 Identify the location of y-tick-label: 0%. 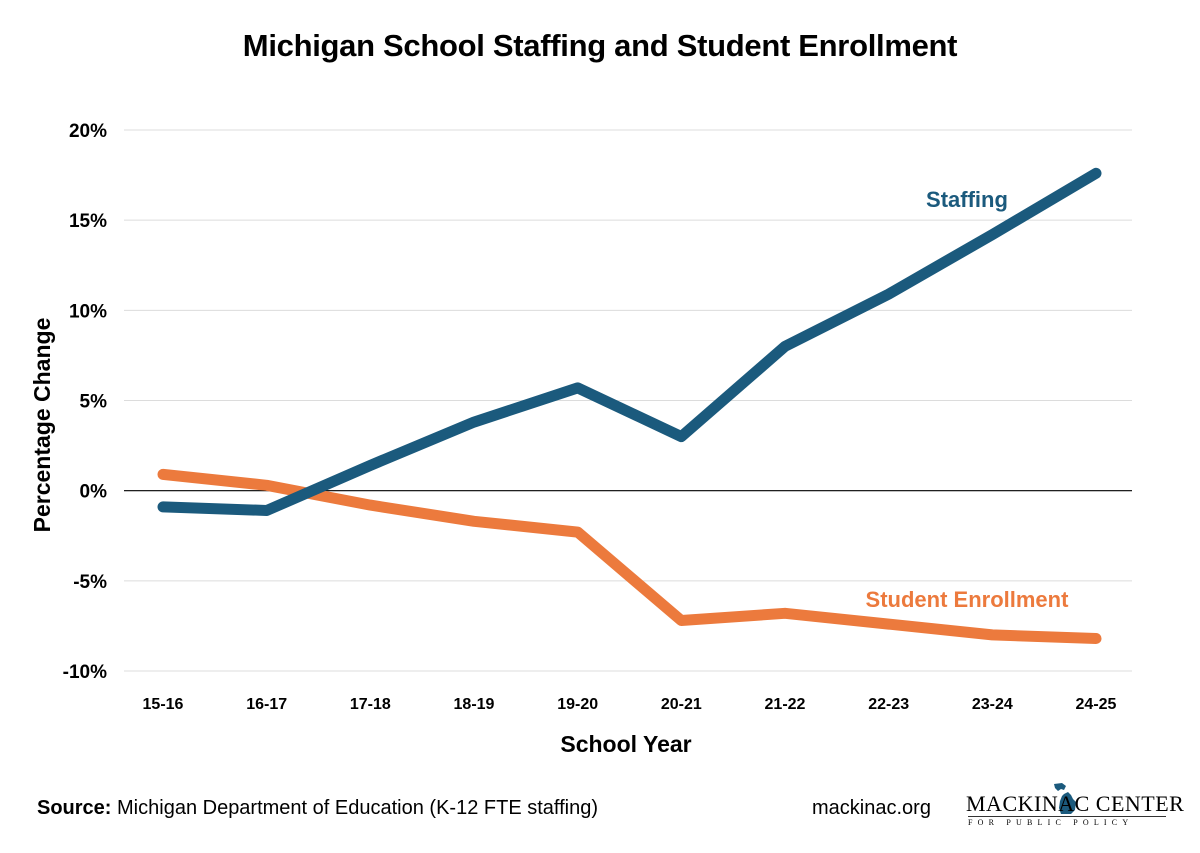
(94, 492).